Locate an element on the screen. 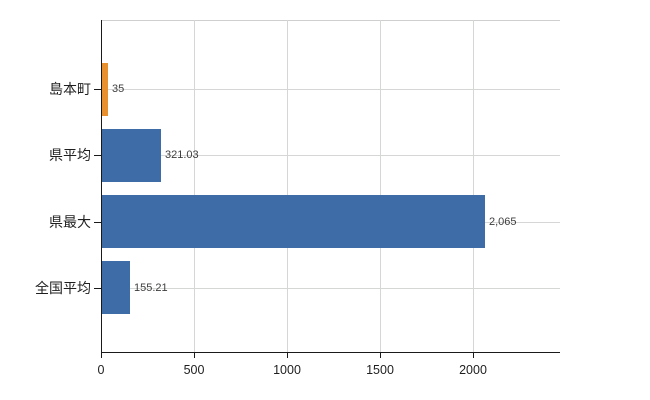  value-label: 35 is located at coordinates (118, 89).